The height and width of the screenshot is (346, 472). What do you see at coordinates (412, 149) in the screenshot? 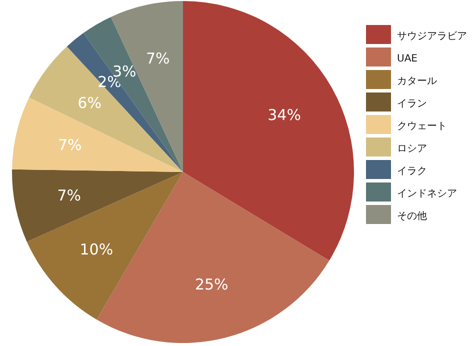
I see `legend-label: ロシア` at bounding box center [412, 149].